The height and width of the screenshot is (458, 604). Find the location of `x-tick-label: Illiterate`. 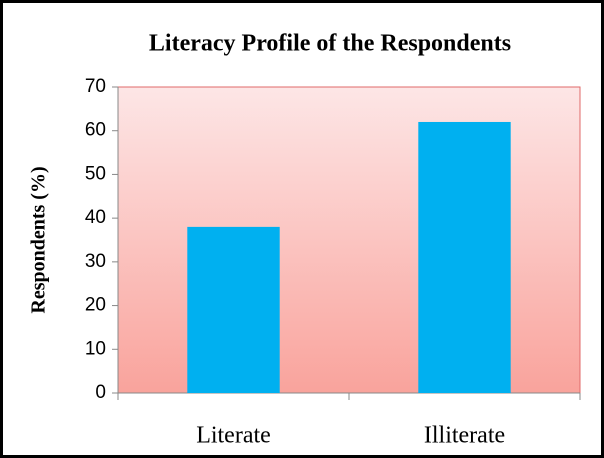

x-tick-label: Illiterate is located at coordinates (464, 436).